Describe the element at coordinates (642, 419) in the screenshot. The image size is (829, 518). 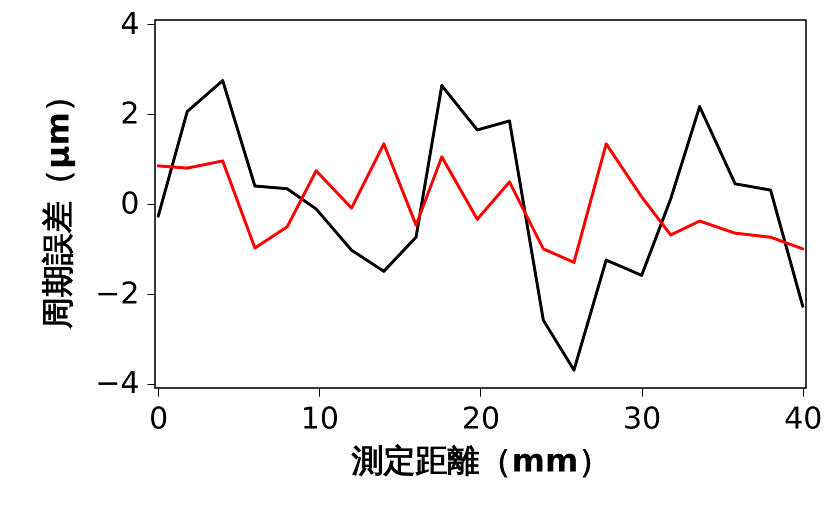
I see `x-tick-label: 30` at that location.